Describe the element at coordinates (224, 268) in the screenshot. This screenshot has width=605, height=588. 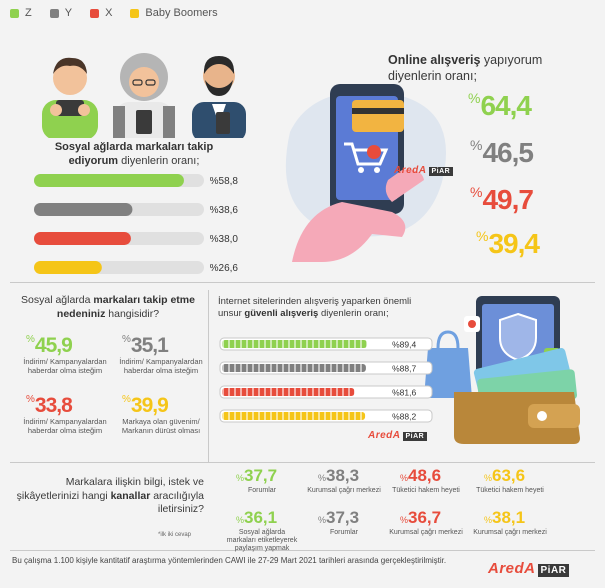
I see `data-label: %26,6` at that location.